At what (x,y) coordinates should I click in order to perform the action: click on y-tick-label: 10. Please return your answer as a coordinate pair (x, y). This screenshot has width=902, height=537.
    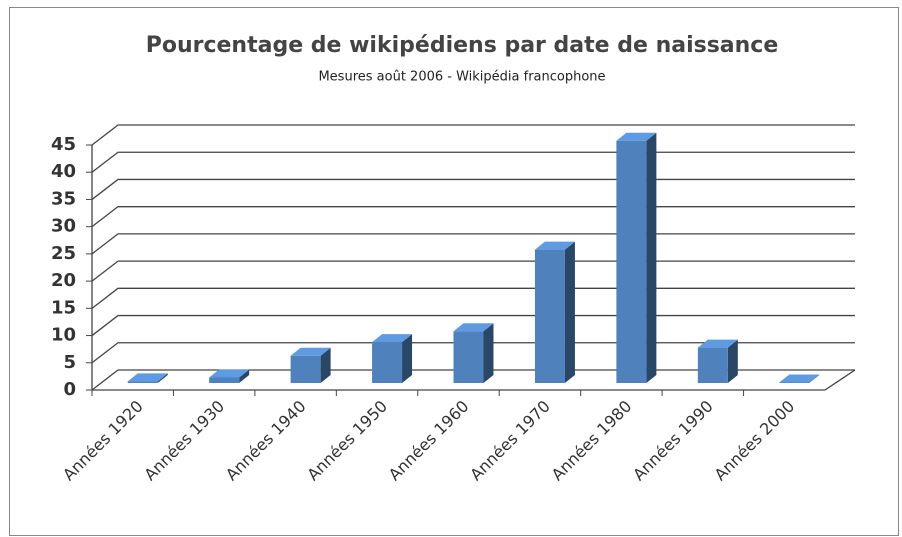
    Looking at the image, I should click on (63, 335).